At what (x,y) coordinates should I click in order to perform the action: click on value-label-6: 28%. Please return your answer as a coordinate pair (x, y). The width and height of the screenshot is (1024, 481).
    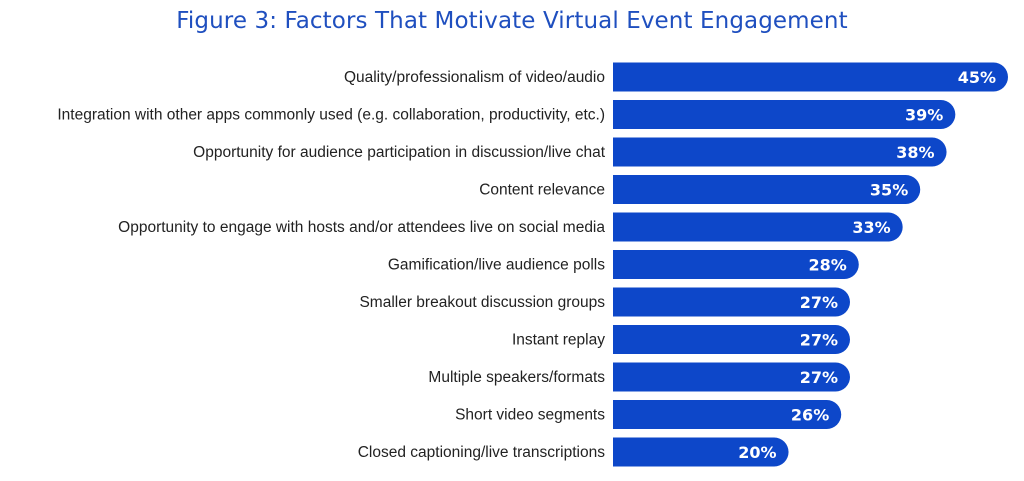
    Looking at the image, I should click on (827, 265).